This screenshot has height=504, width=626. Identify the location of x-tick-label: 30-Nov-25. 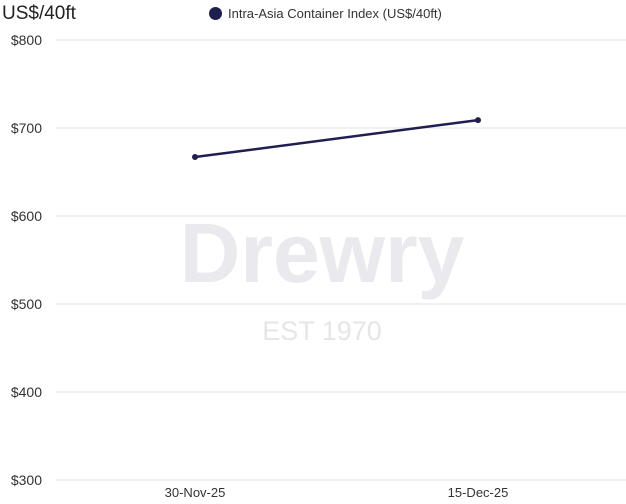
(195, 492).